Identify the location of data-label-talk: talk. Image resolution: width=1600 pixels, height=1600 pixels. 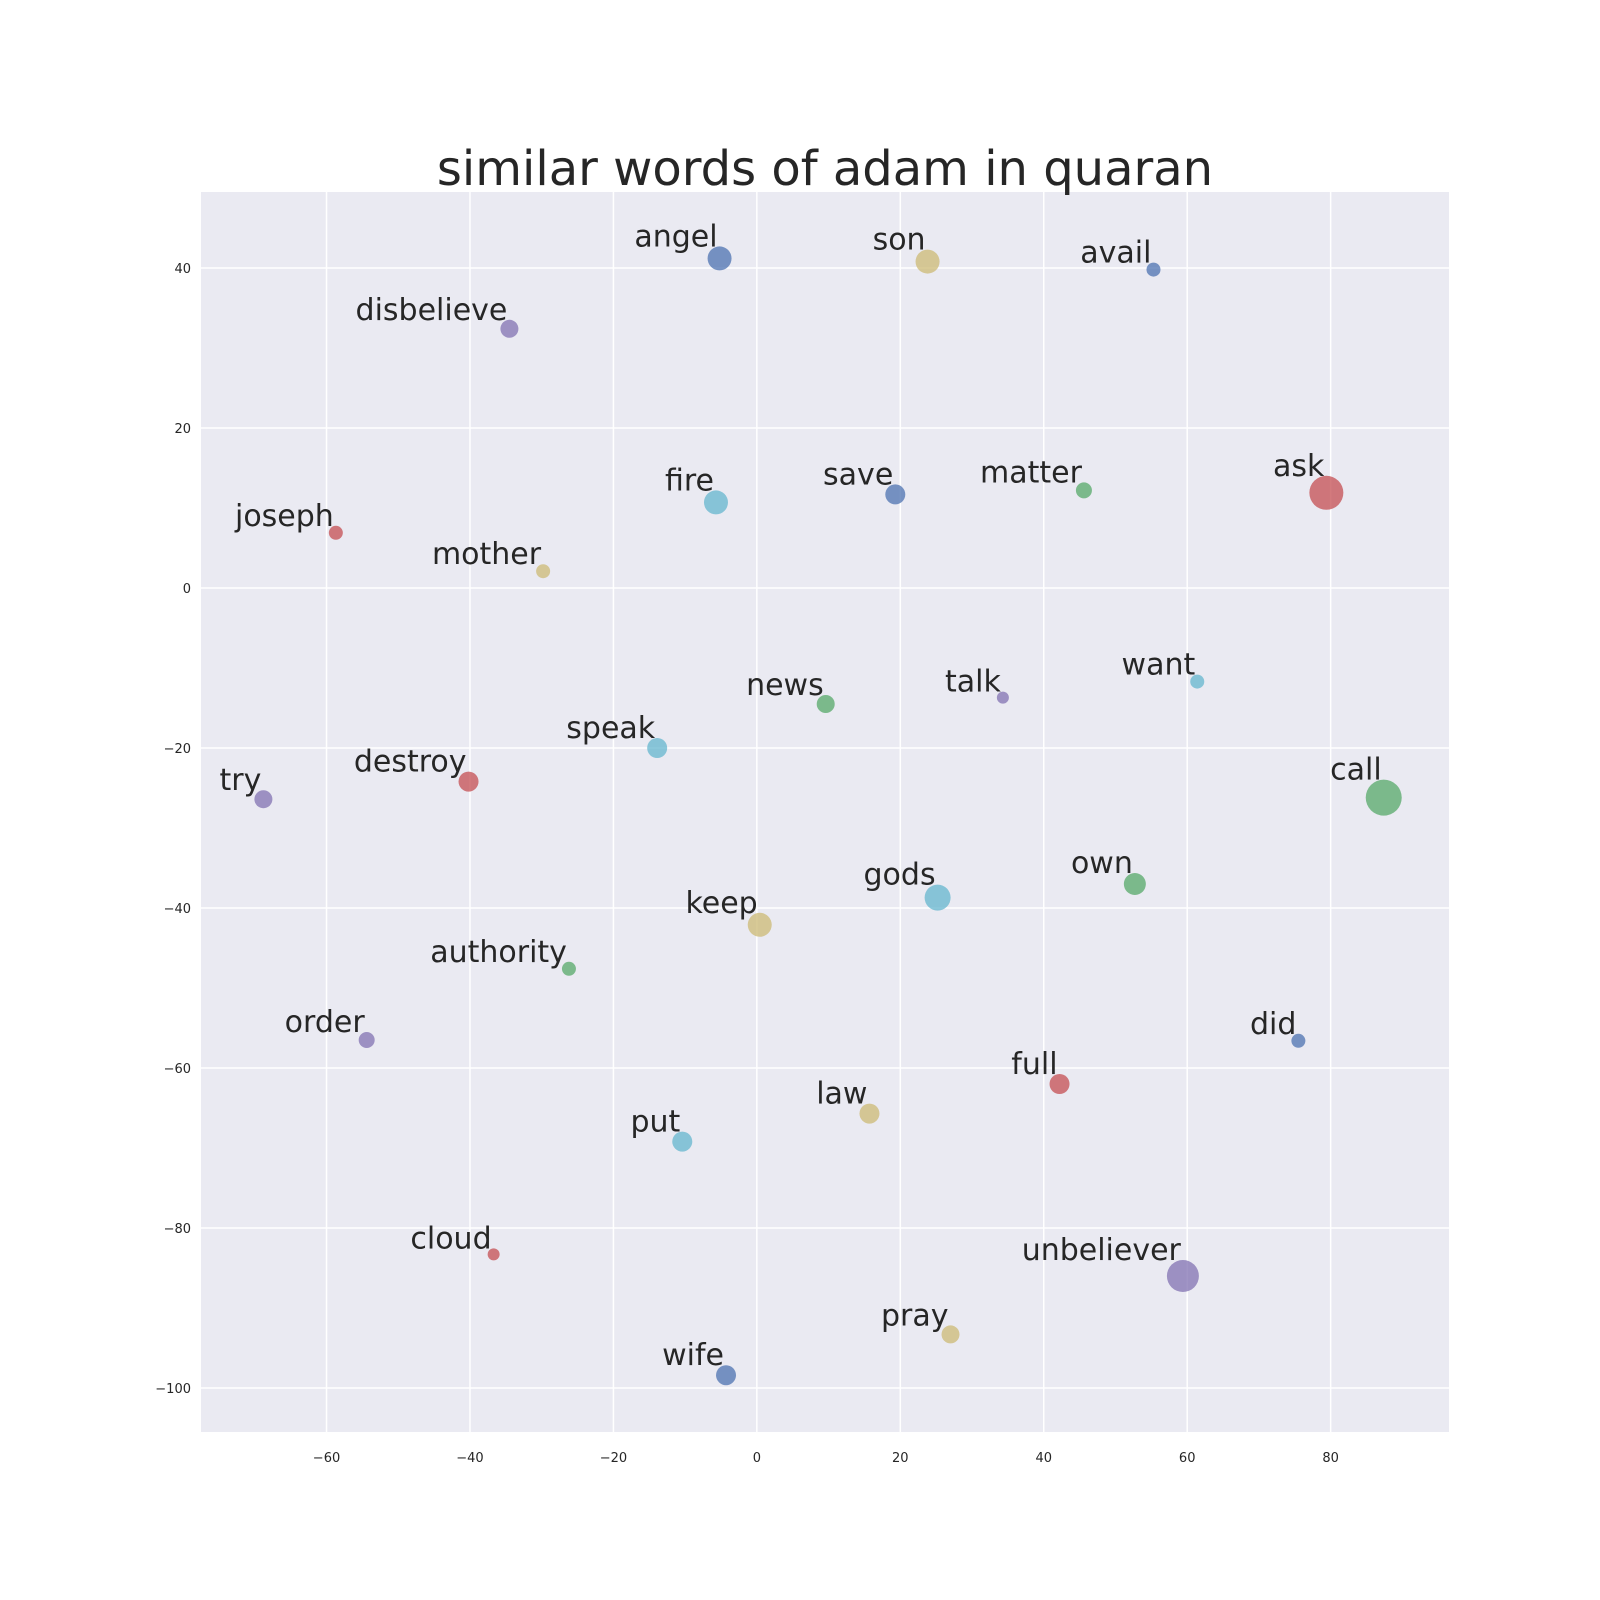
(973, 682).